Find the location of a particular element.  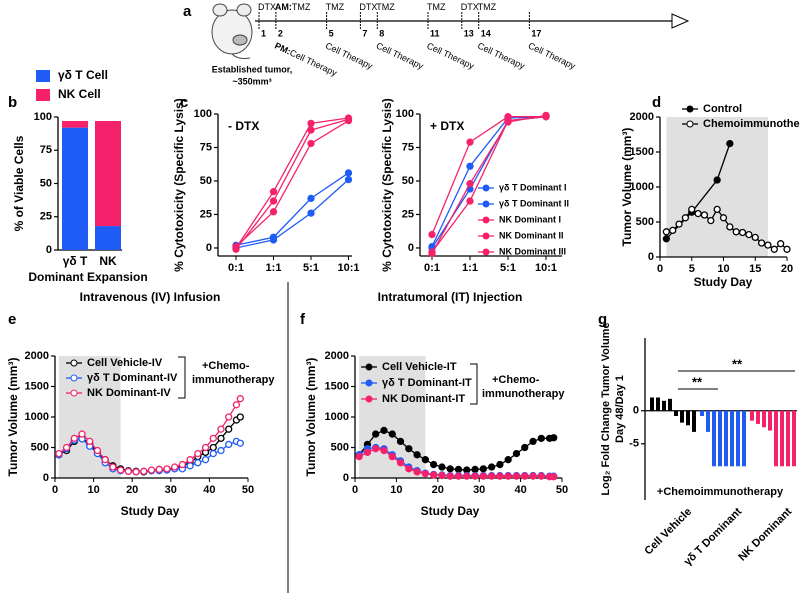

timeline-day: 17 is located at coordinates (536, 33).